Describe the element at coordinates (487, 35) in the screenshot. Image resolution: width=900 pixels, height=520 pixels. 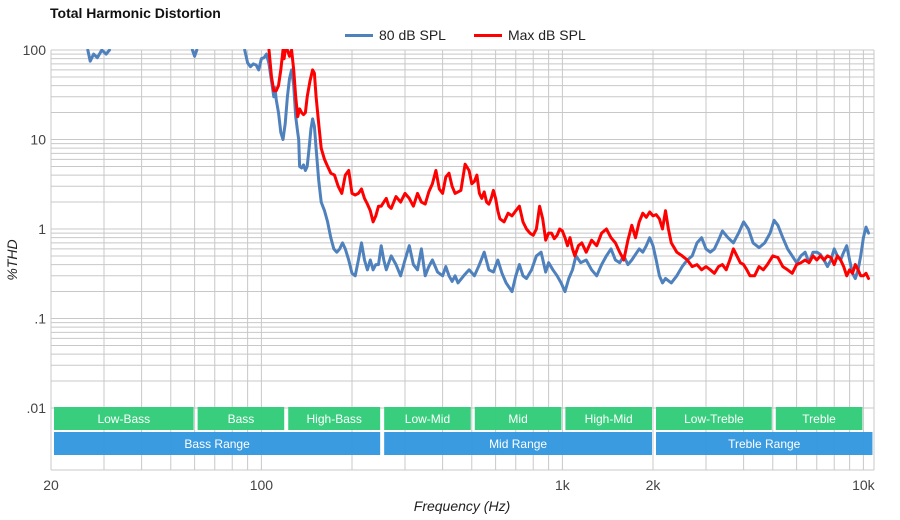
I see `legend-swatch-max-db` at that location.